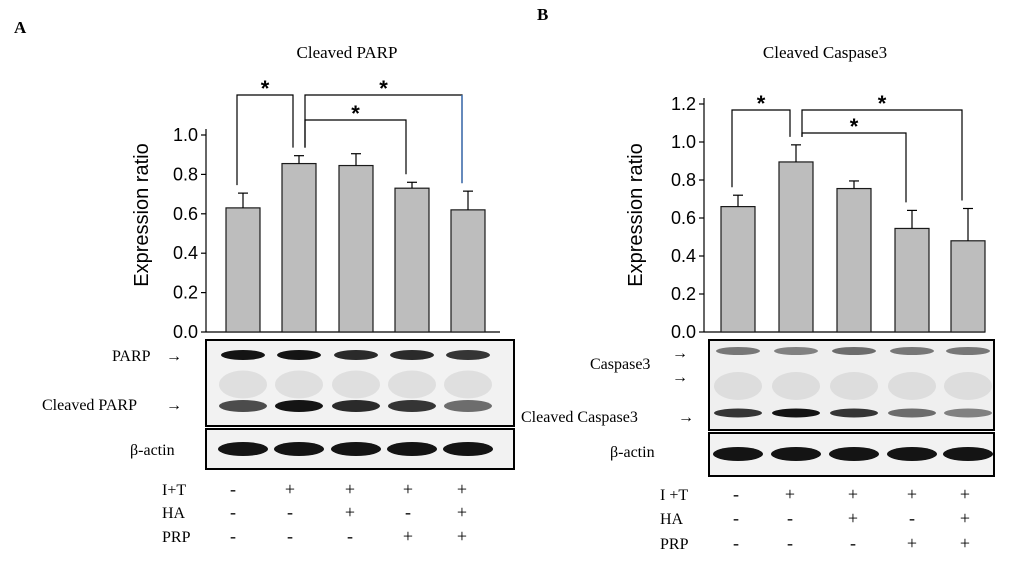 Image resolution: width=1020 pixels, height=566 pixels. Describe the element at coordinates (680, 353) in the screenshot. I see `panel-b-band1-arrow-upper: →` at that location.